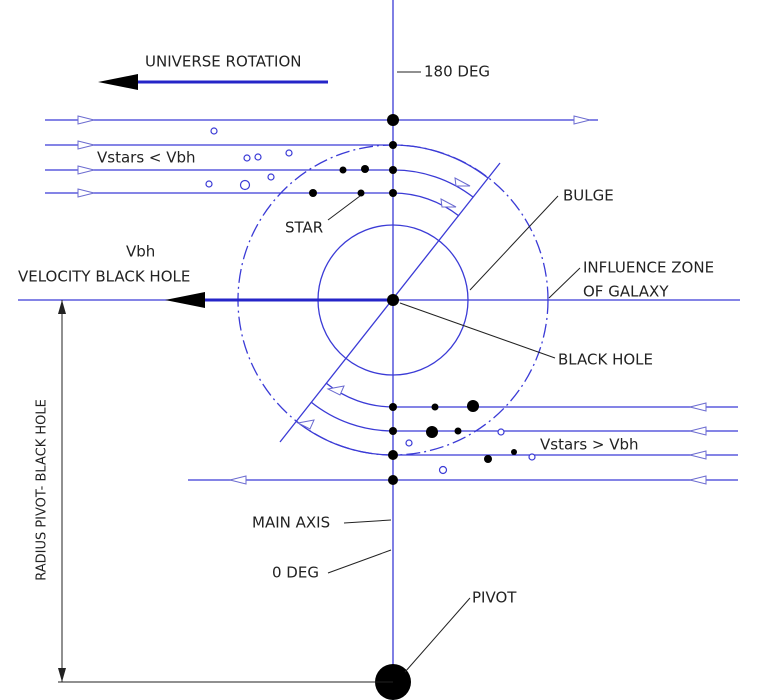 Image resolution: width=758 pixels, height=700 pixels. I want to click on label: BLACK HOLE, so click(605, 360).